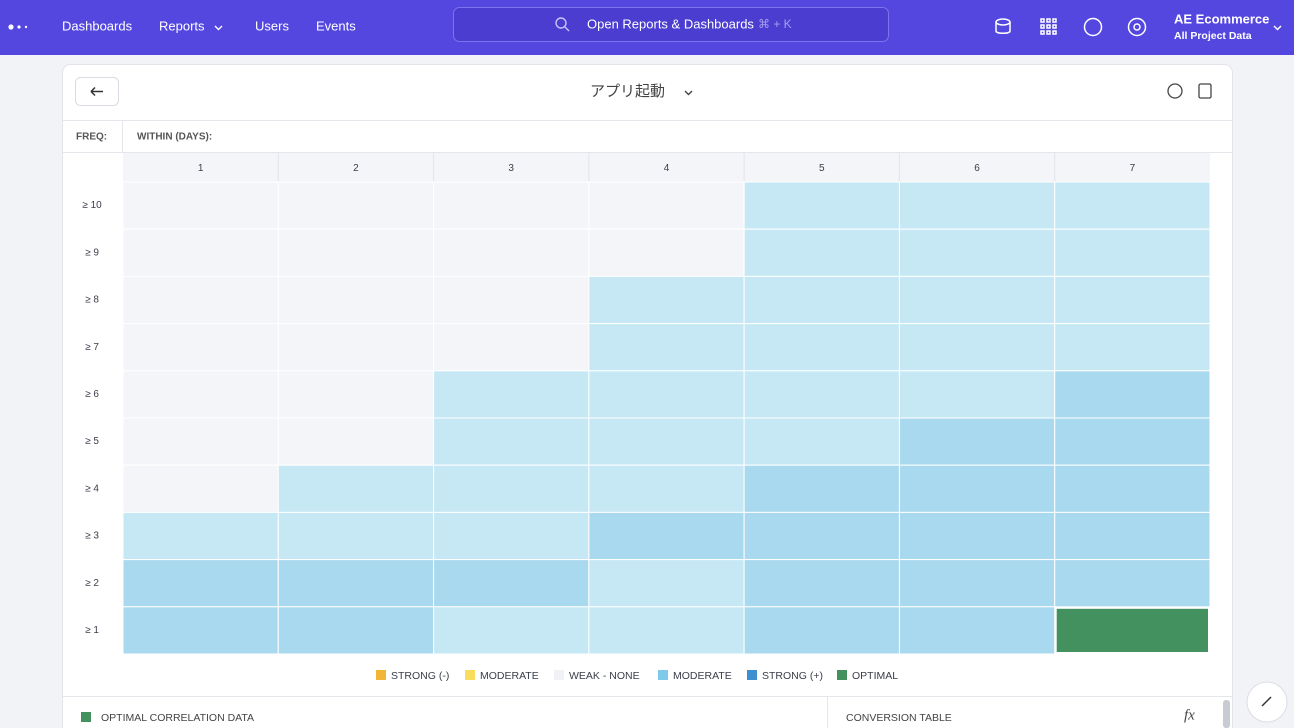  Describe the element at coordinates (92, 488) in the screenshot. I see `row-label: ≥ 4` at that location.